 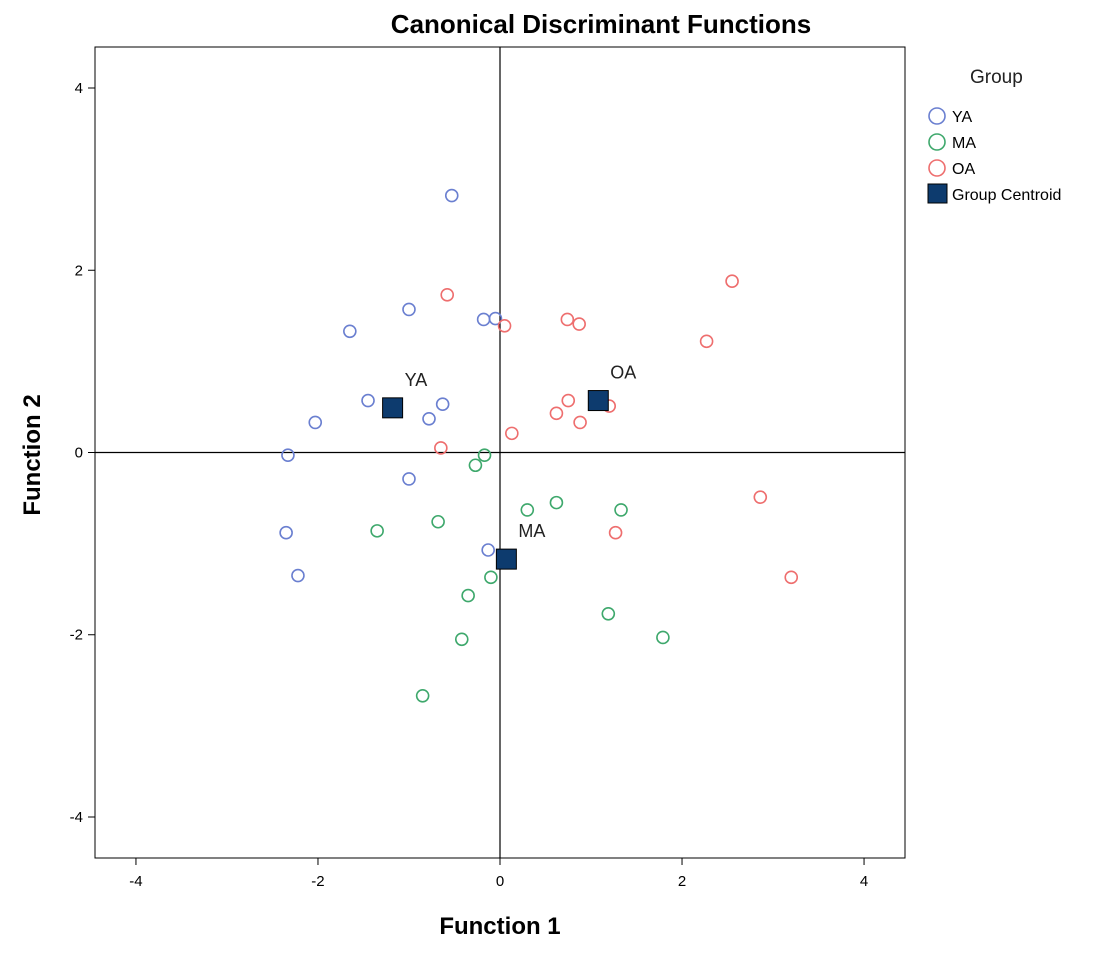 What do you see at coordinates (994, 135) in the screenshot?
I see `legend: Group YA MA OA Group Centroid` at bounding box center [994, 135].